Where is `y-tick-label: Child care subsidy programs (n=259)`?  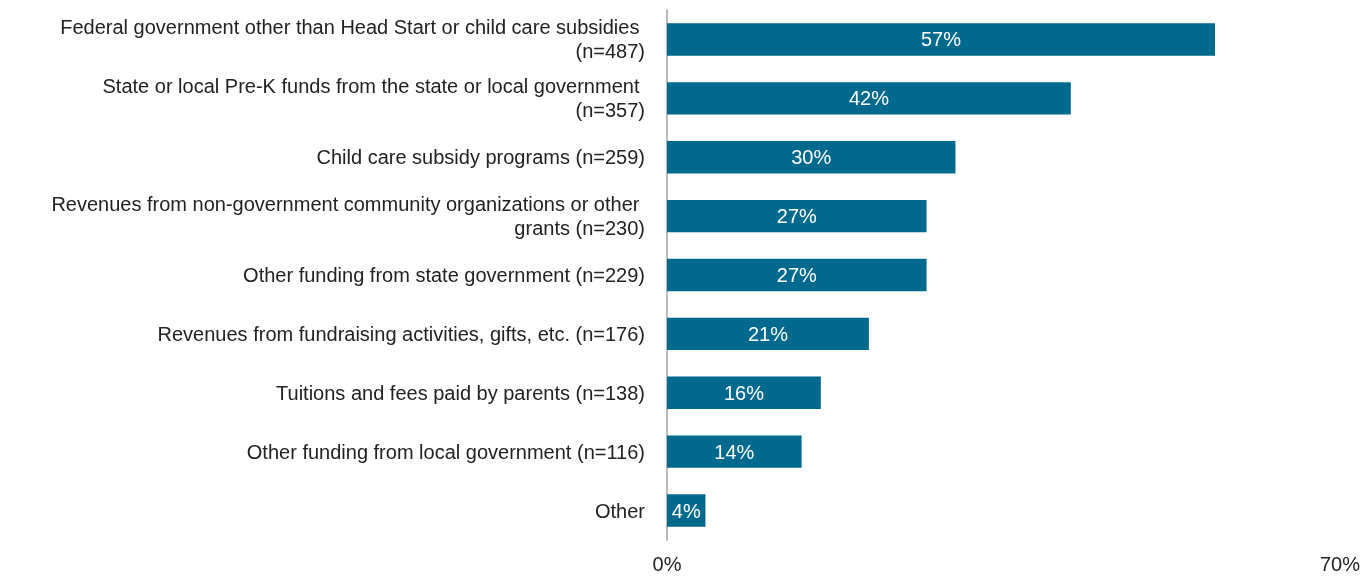
y-tick-label: Child care subsidy programs (n=259) is located at coordinates (480, 157).